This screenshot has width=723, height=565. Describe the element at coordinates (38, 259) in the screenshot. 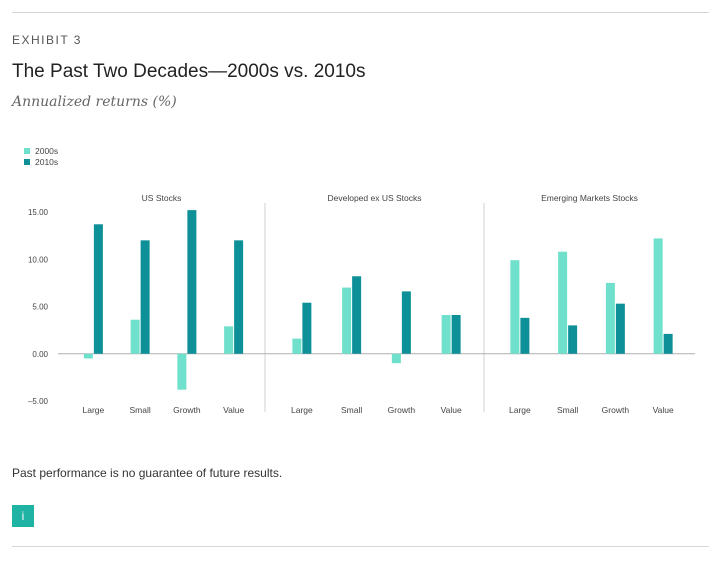

I see `y-tick-label: 10.00` at that location.